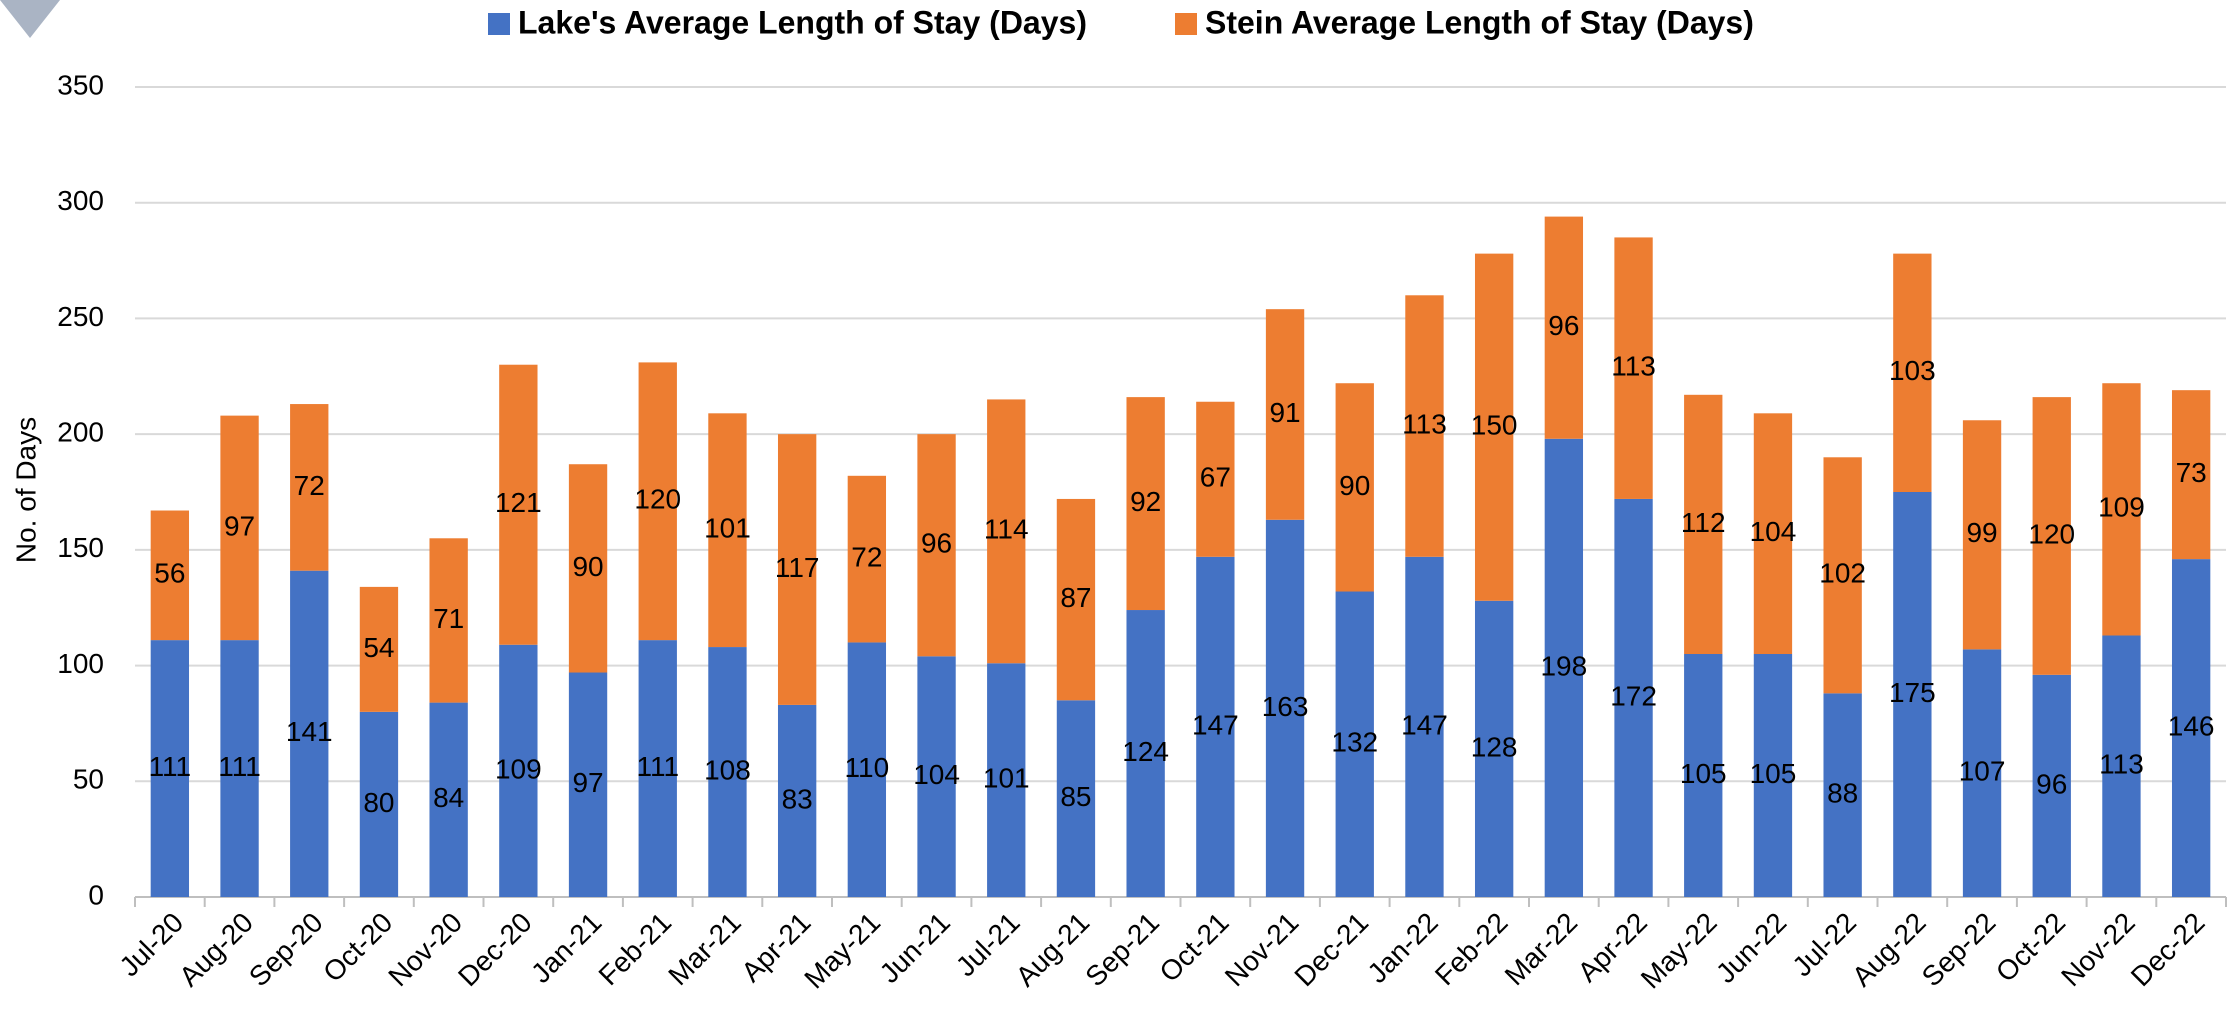 This screenshot has width=2237, height=1009. I want to click on x-tick-label: Aug-21, so click(1053, 950).